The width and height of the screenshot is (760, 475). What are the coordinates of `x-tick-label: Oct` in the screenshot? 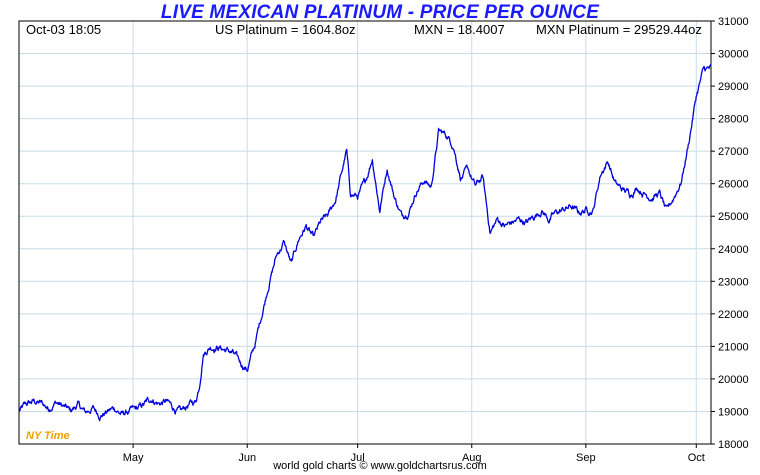 It's located at (696, 458).